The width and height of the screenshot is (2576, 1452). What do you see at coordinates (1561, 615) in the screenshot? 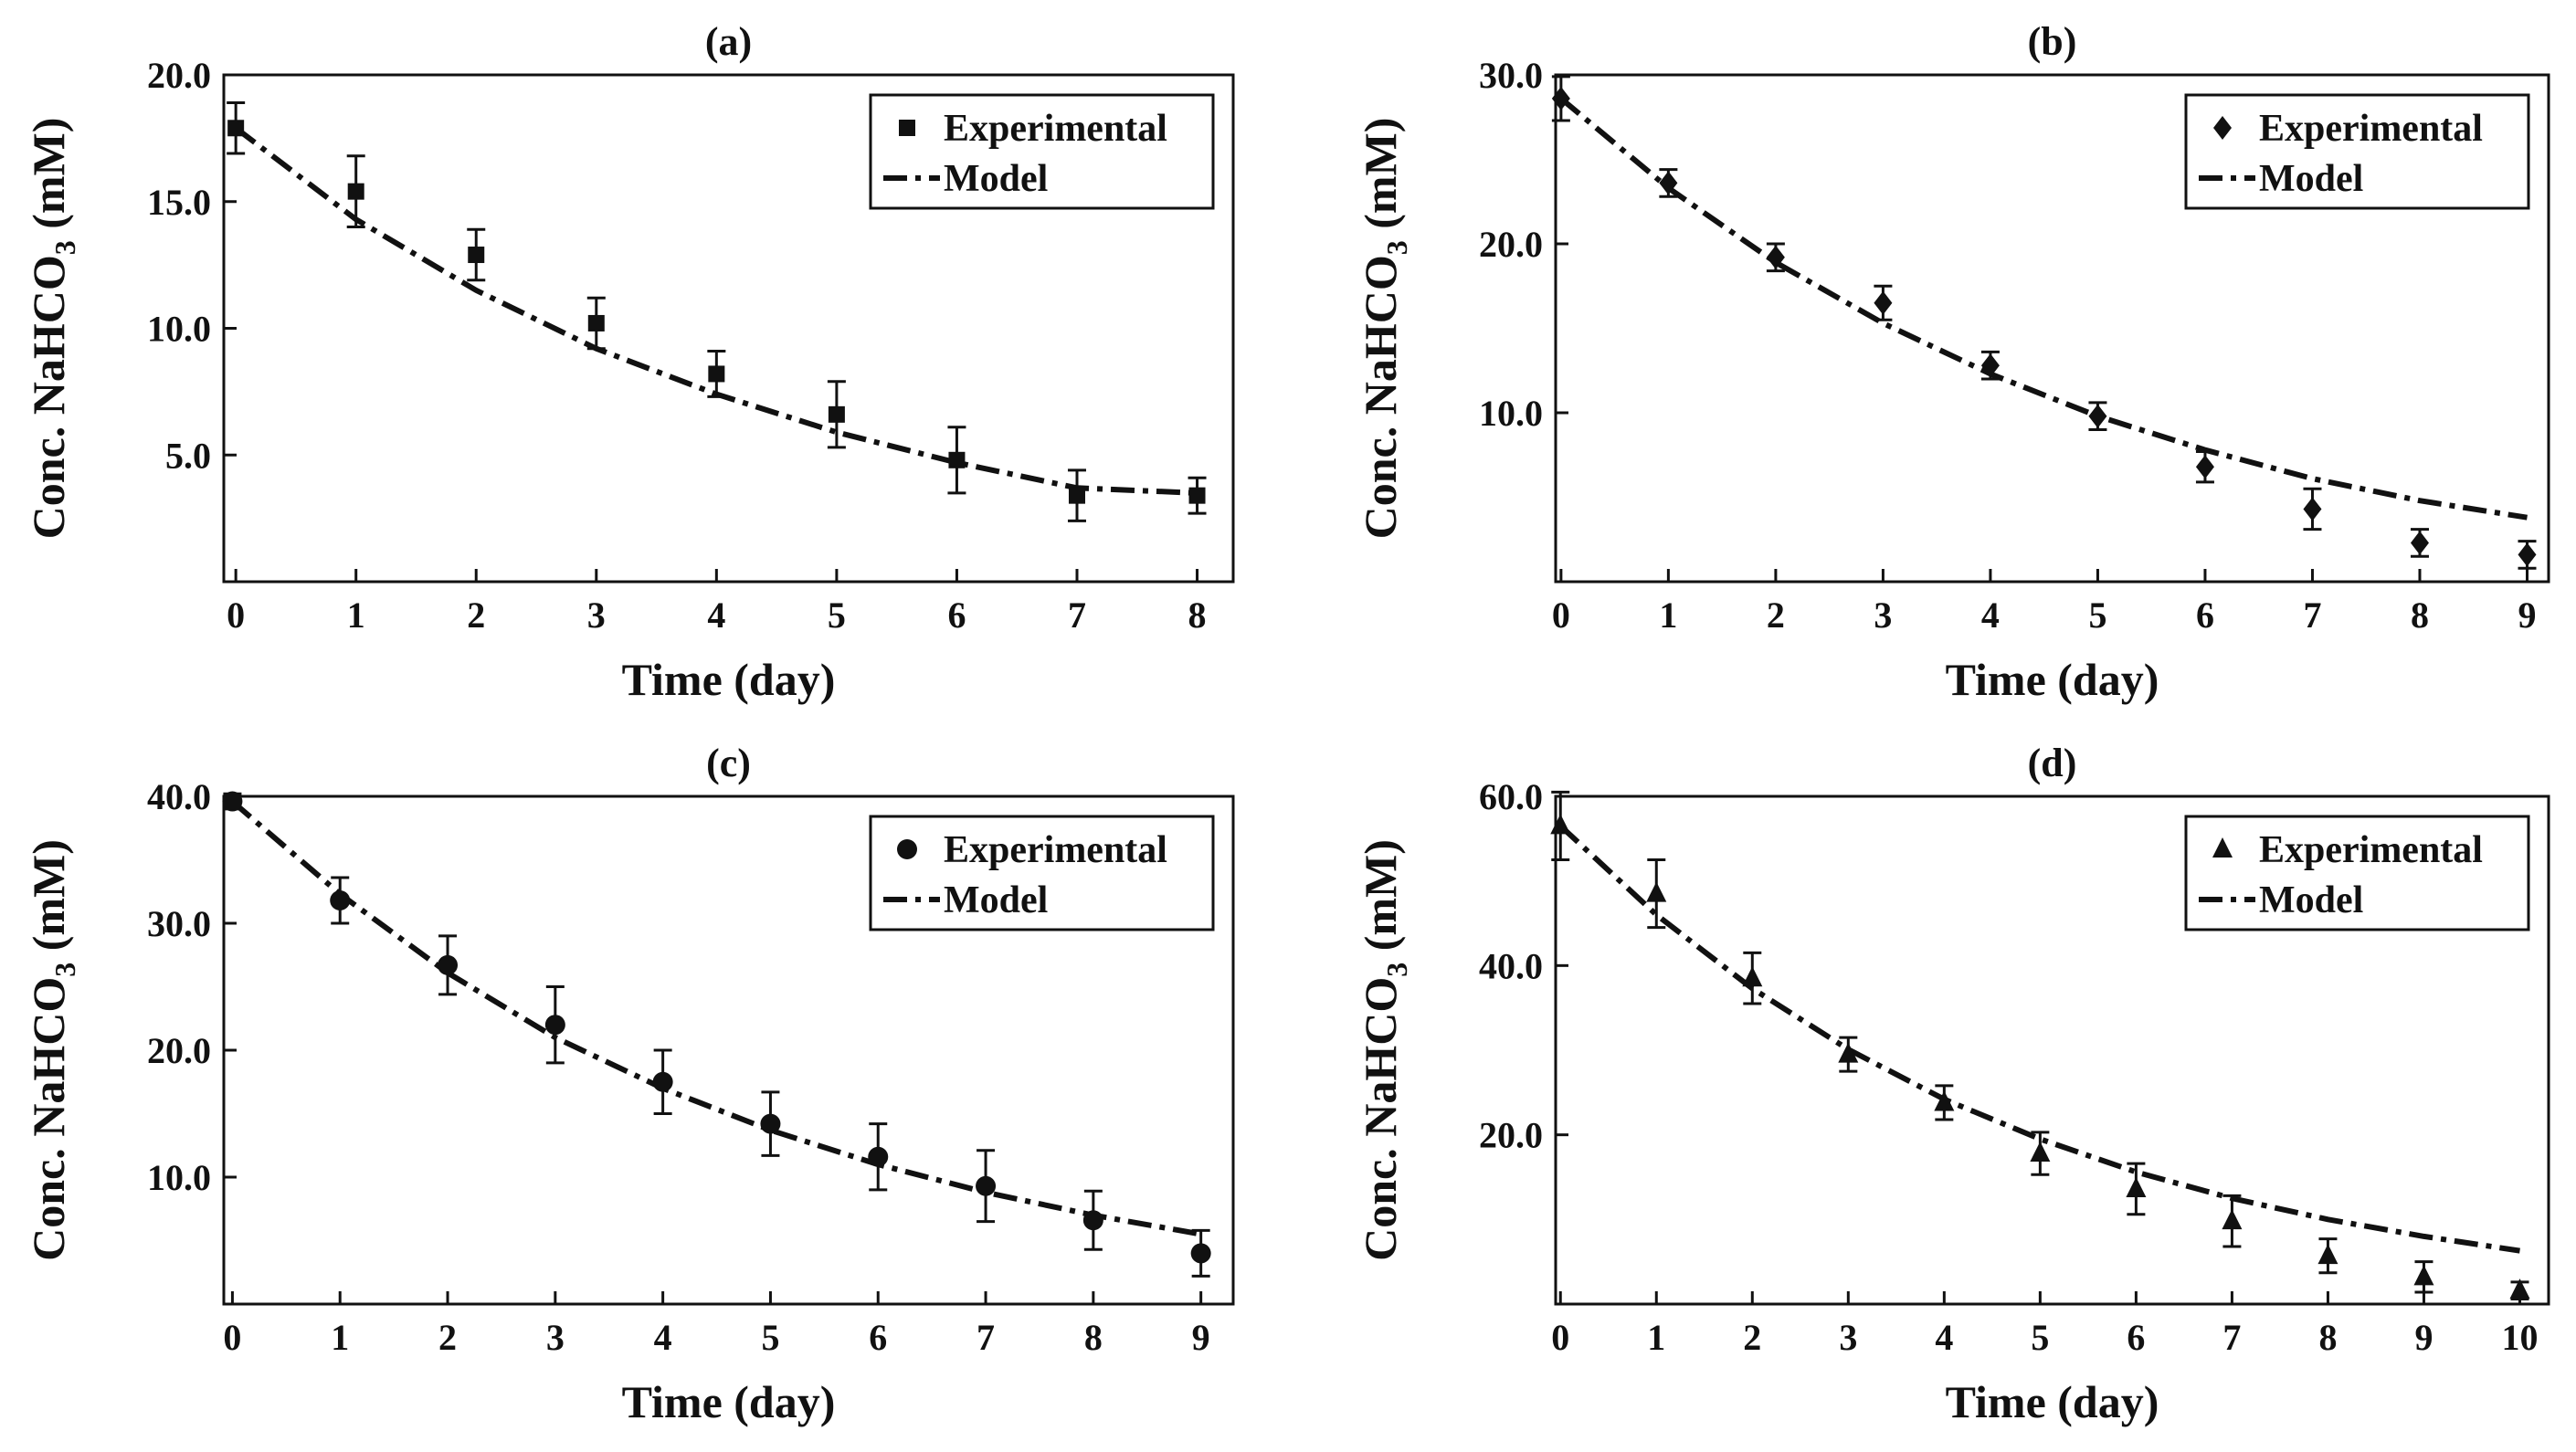
I see `x-tick-label: 0` at bounding box center [1561, 615].